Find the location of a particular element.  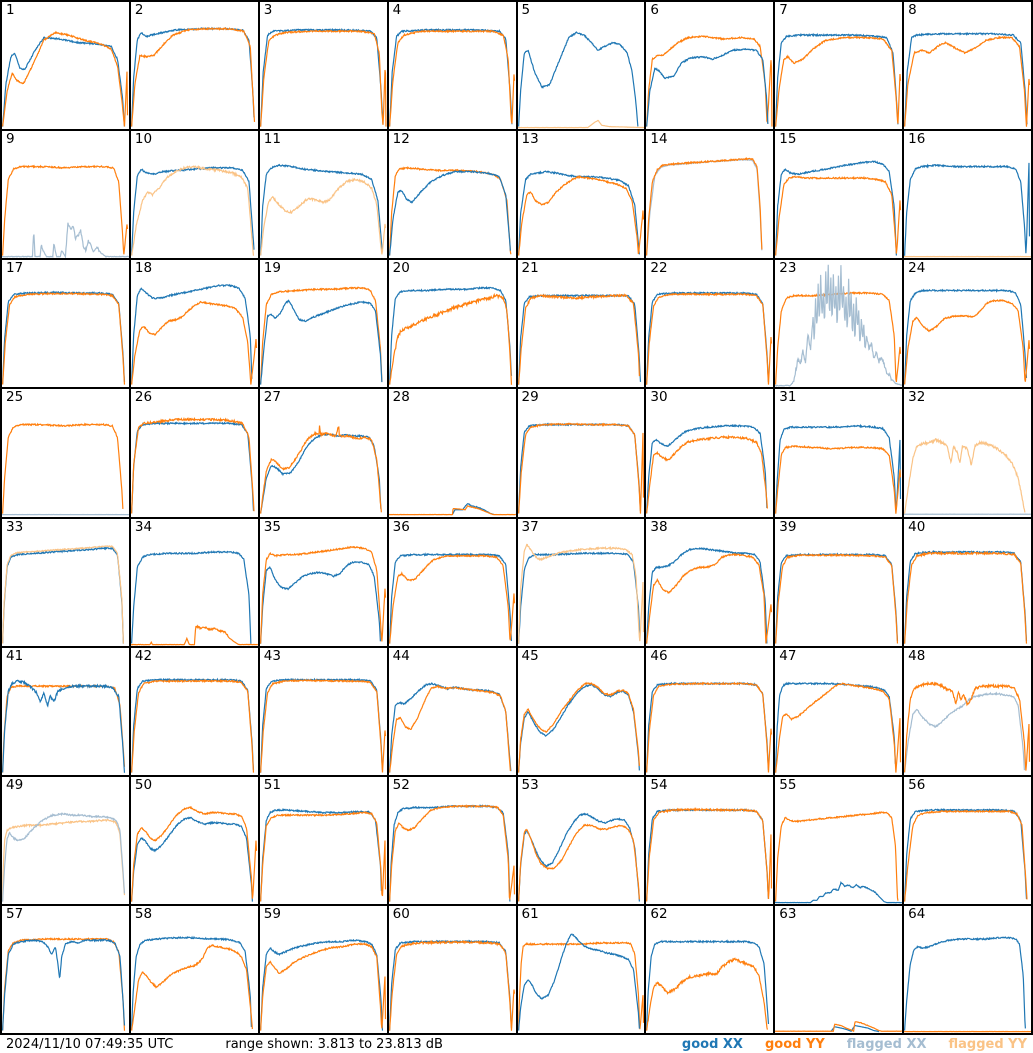

panel-number: 56 is located at coordinates (917, 784).